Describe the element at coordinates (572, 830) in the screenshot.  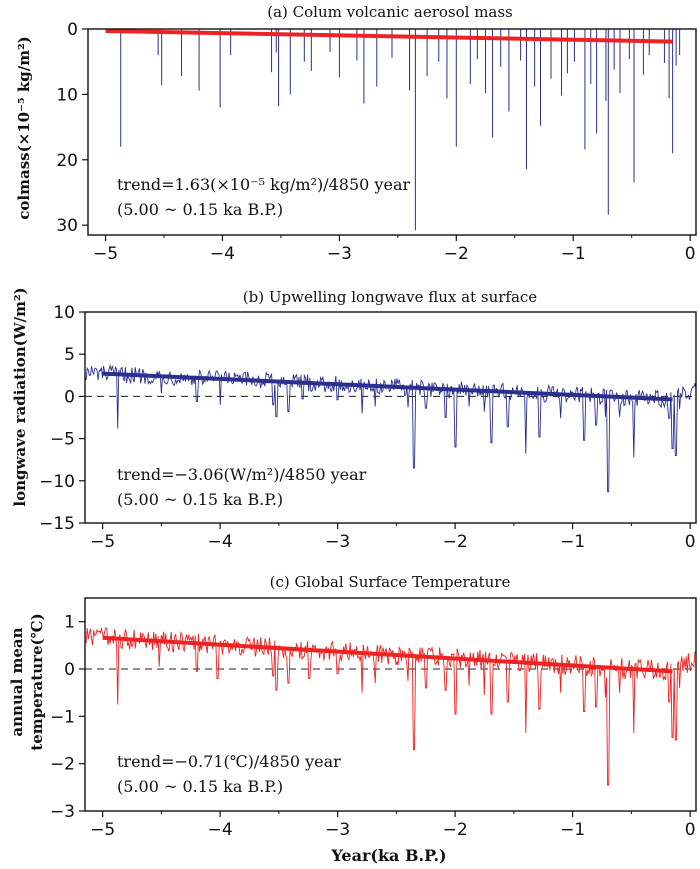
I see `panel-c-xtick-label: −1` at that location.